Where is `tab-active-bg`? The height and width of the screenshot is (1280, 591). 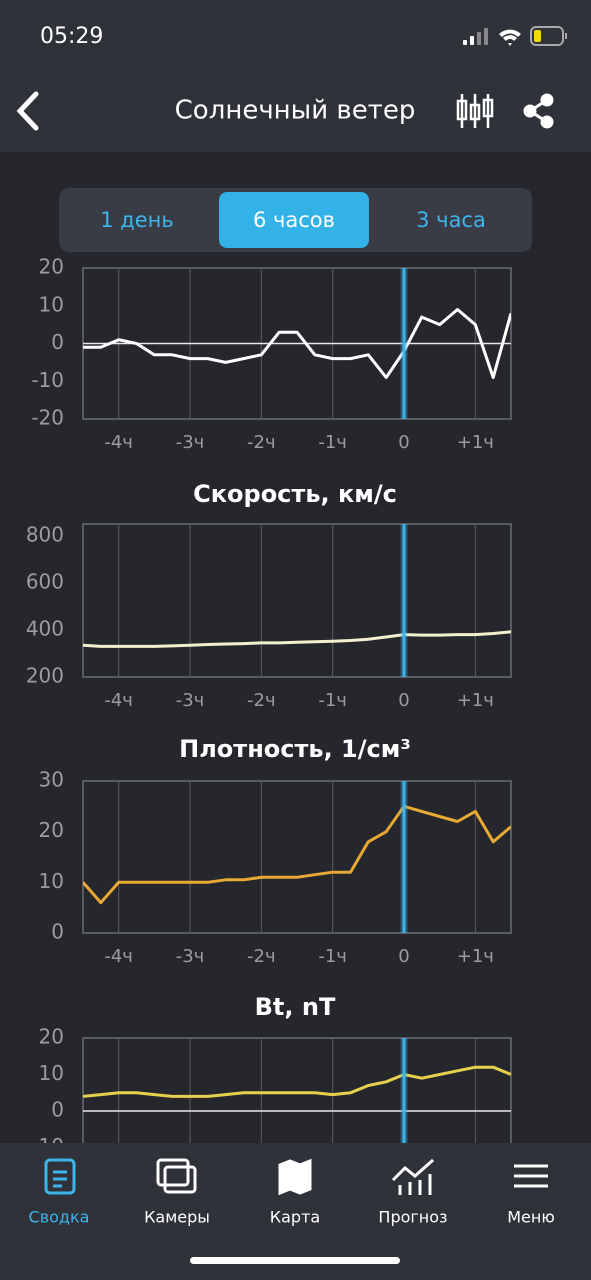 tab-active-bg is located at coordinates (294, 220).